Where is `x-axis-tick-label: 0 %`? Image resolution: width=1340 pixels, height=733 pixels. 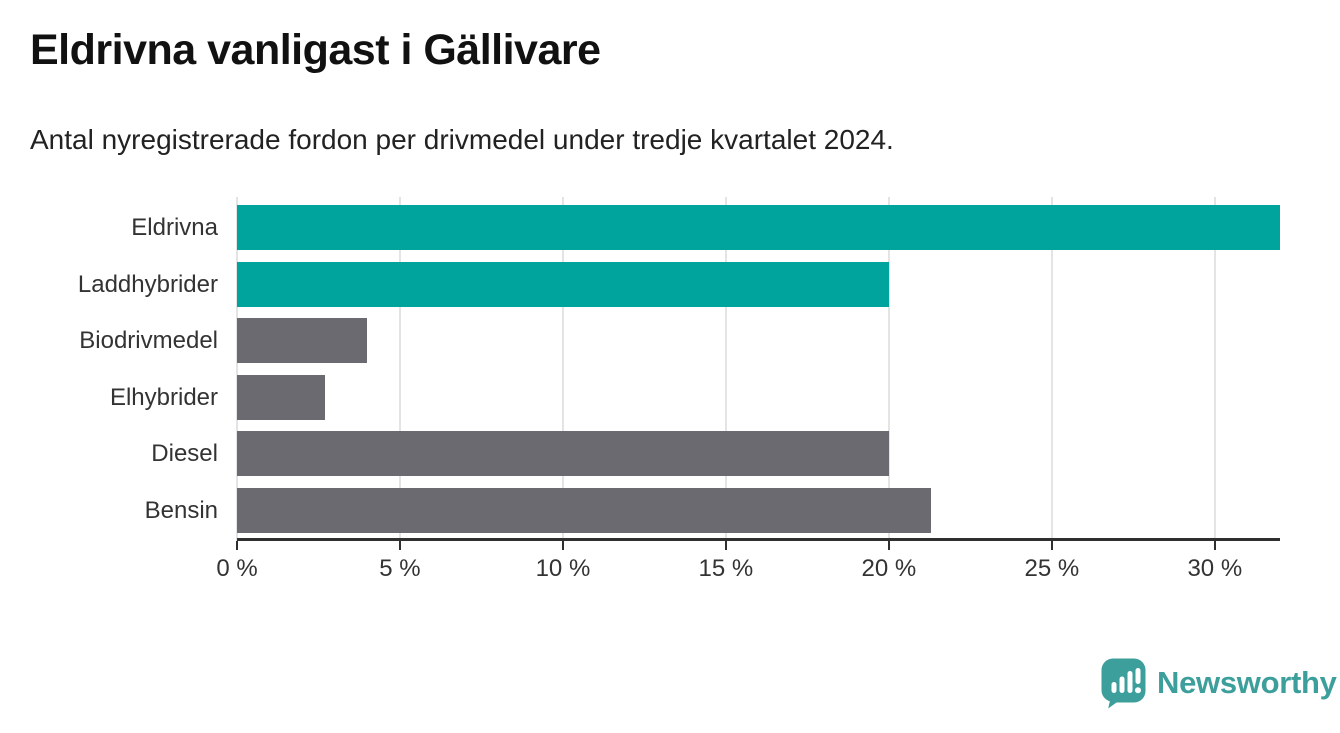
x-axis-tick-label: 0 % is located at coordinates (237, 568).